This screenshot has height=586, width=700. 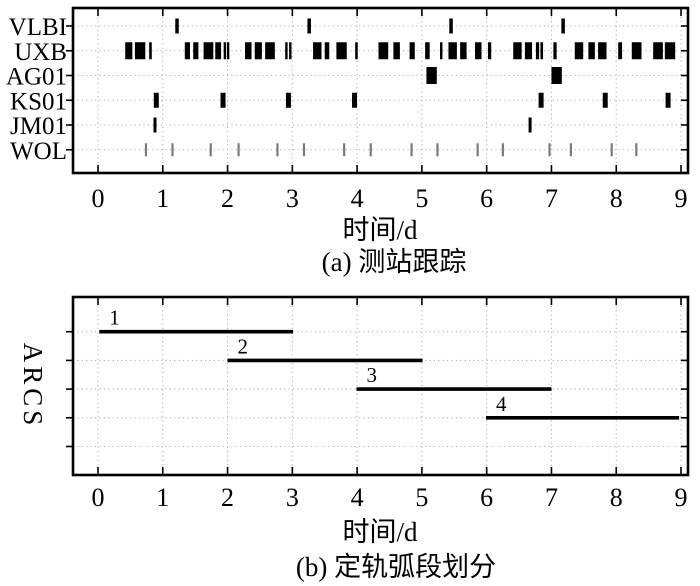 What do you see at coordinates (390, 497) in the screenshot?
I see `panel-b-xtick-labels: 0 1 2 3 4 5 6 7 8 9` at bounding box center [390, 497].